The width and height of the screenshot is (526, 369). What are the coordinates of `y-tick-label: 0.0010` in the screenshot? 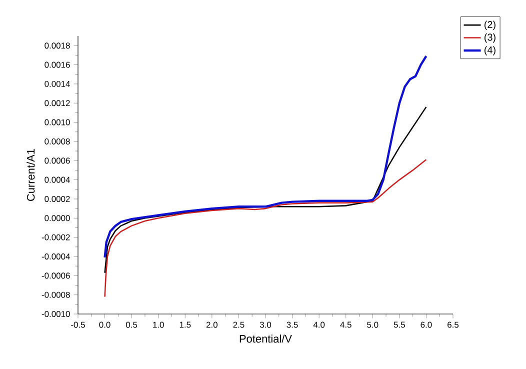 It's located at (57, 122).